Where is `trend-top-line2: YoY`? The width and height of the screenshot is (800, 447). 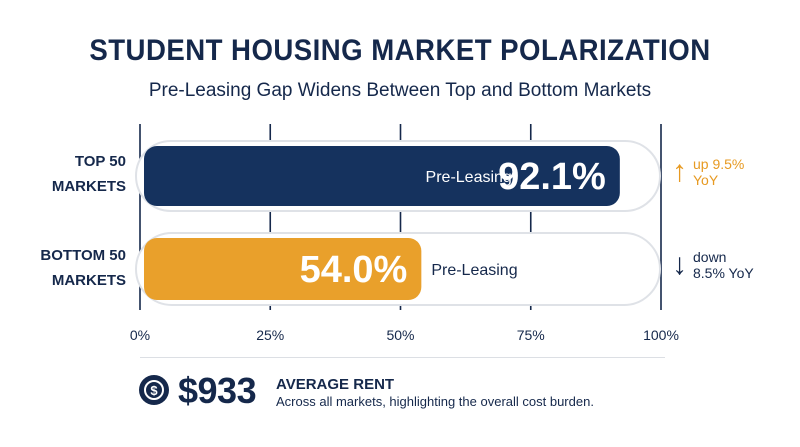 trend-top-line2: YoY is located at coordinates (706, 180).